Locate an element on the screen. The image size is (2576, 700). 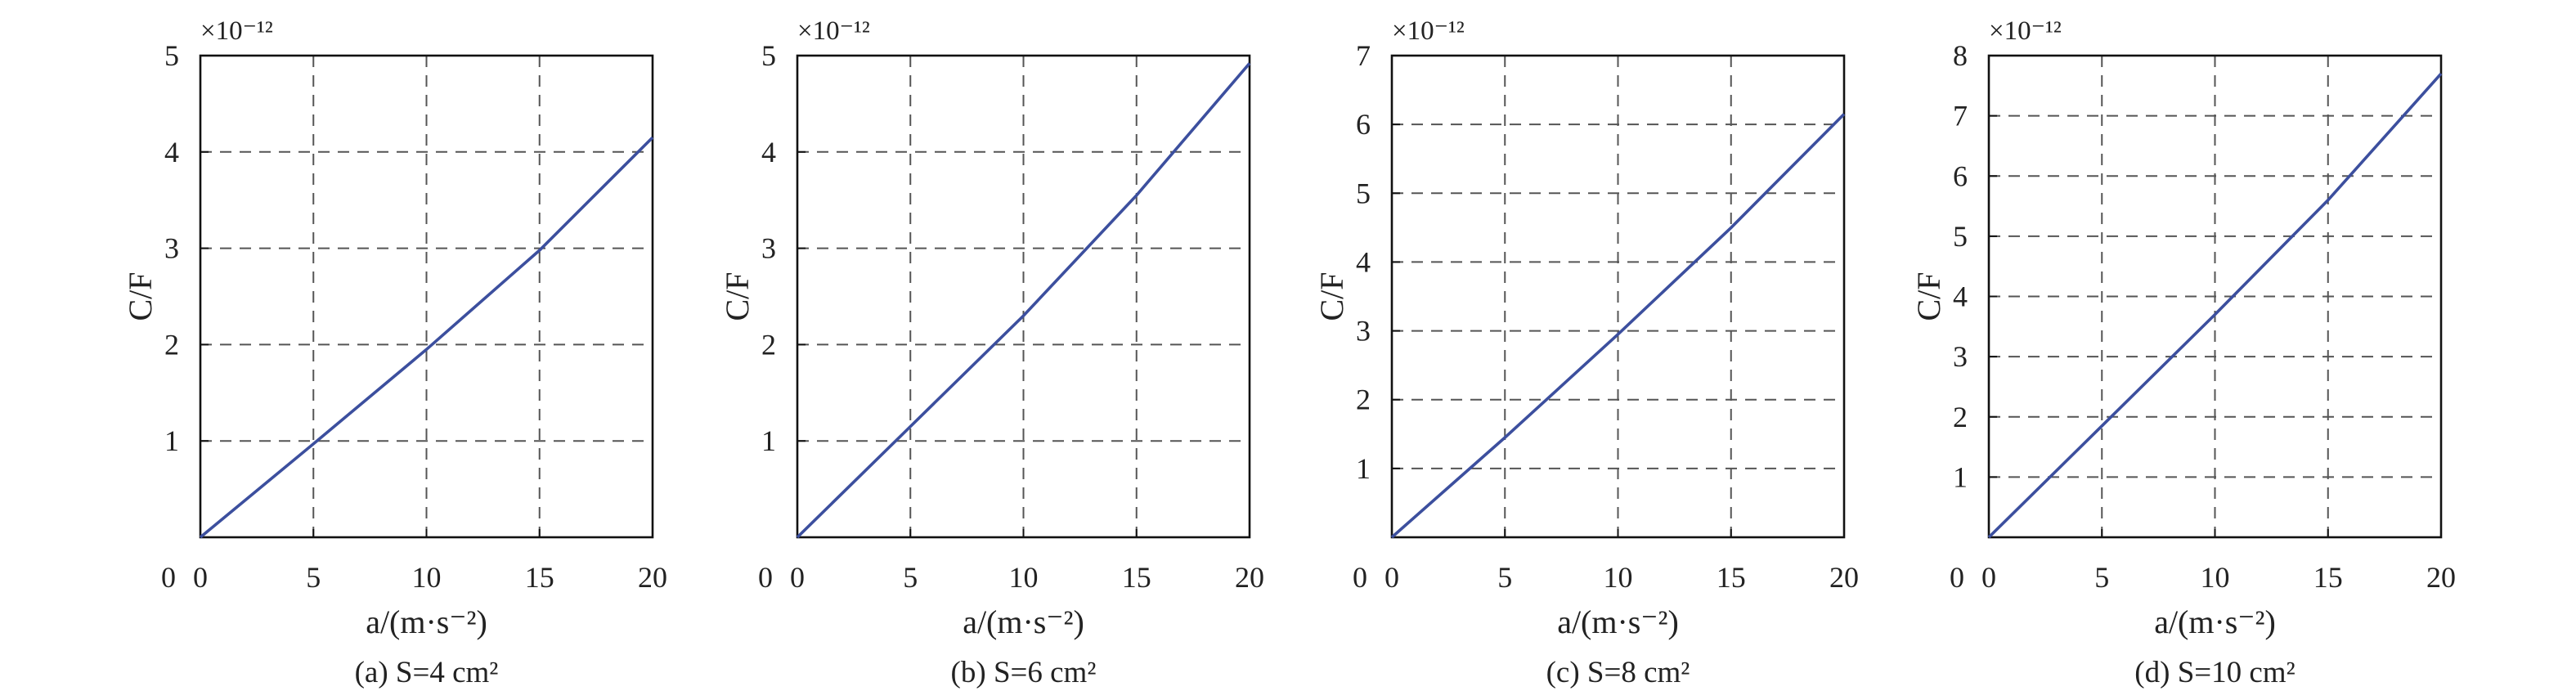
panel-caption: (a) S=4 cm² is located at coordinates (427, 673).